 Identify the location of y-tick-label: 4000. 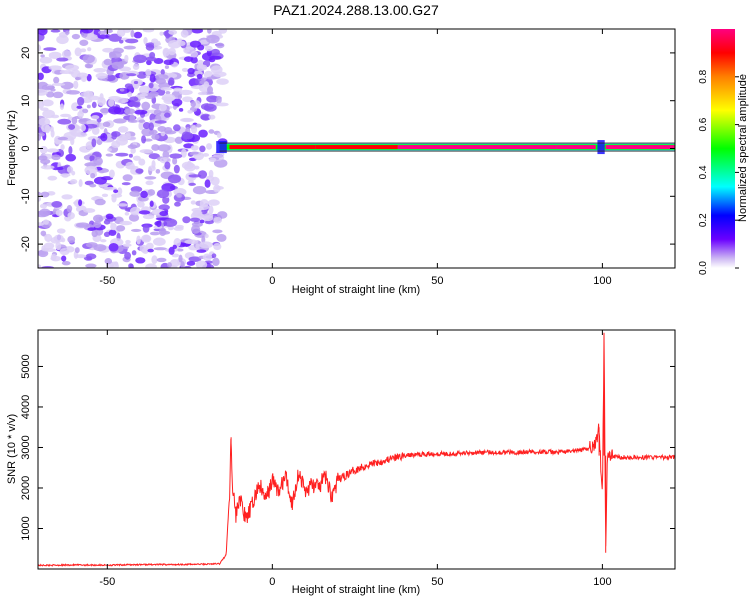
(26, 407).